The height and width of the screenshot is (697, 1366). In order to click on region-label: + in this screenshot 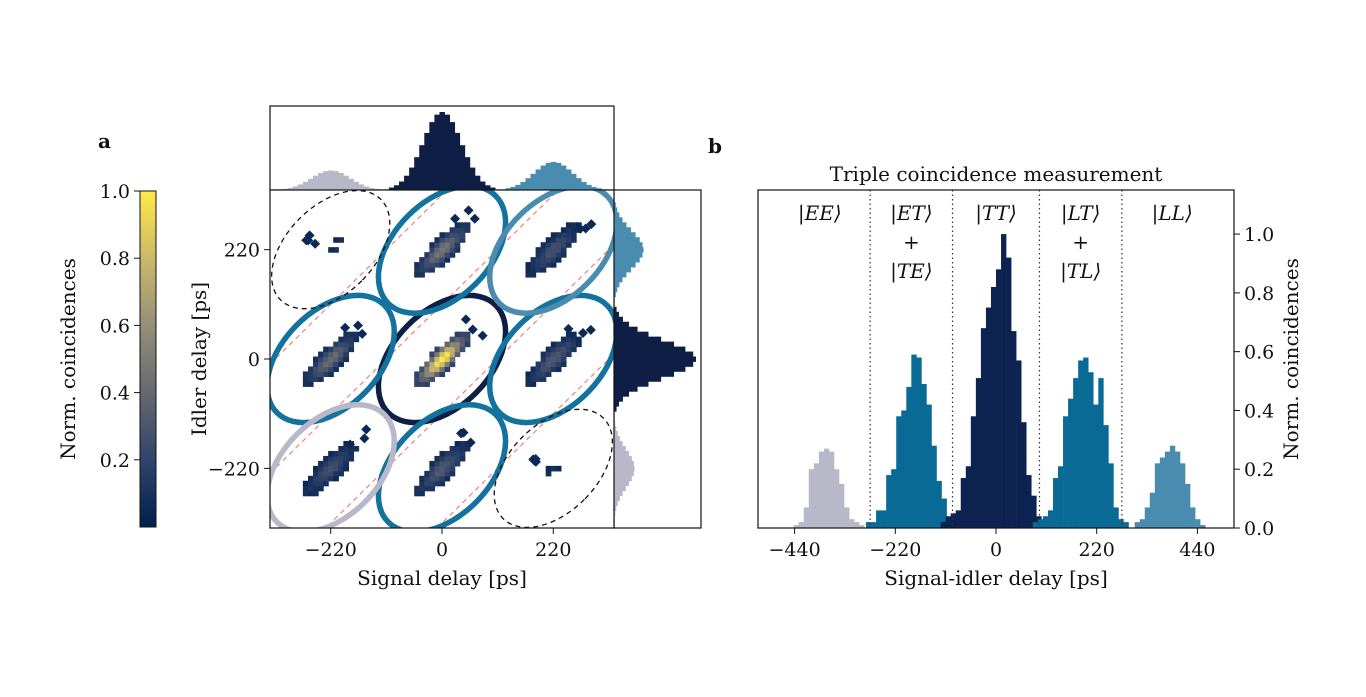, I will do `click(1080, 242)`.